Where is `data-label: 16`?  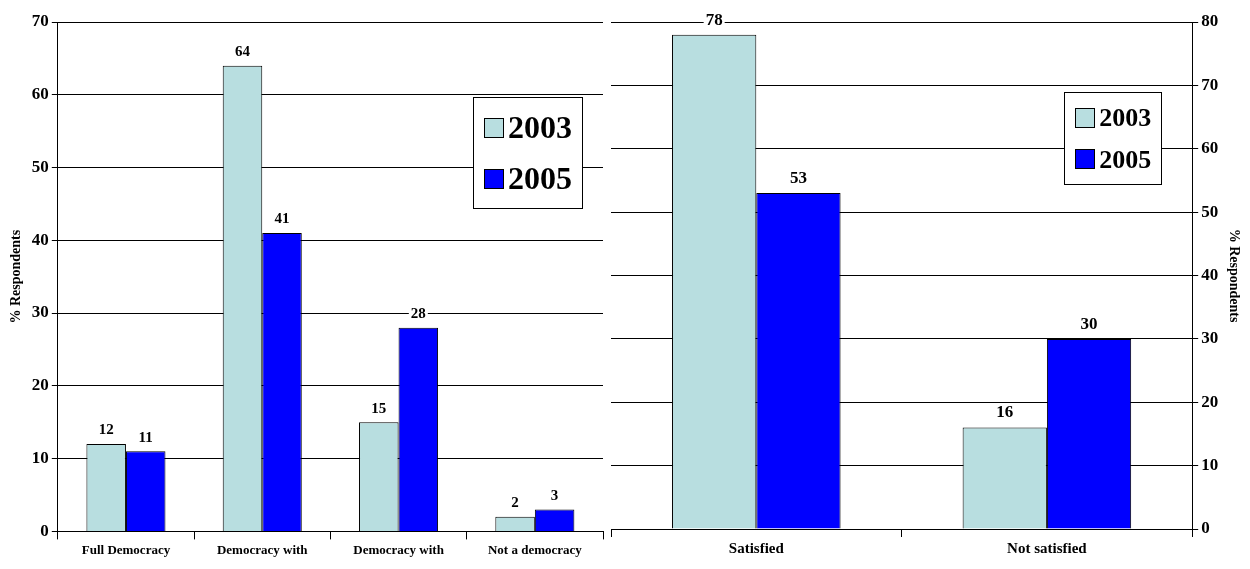
data-label: 16 is located at coordinates (1005, 412).